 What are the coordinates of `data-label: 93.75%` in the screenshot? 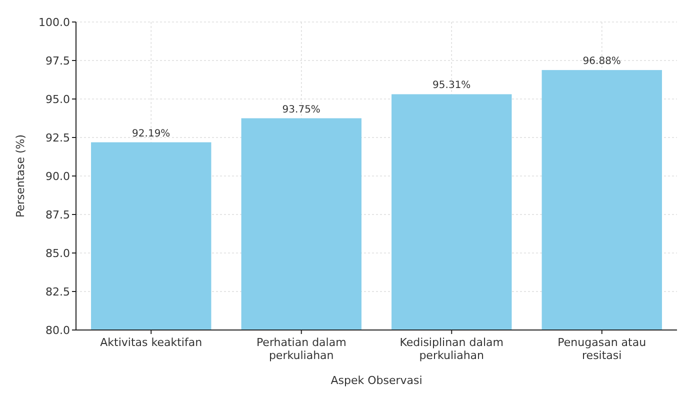 It's located at (301, 110).